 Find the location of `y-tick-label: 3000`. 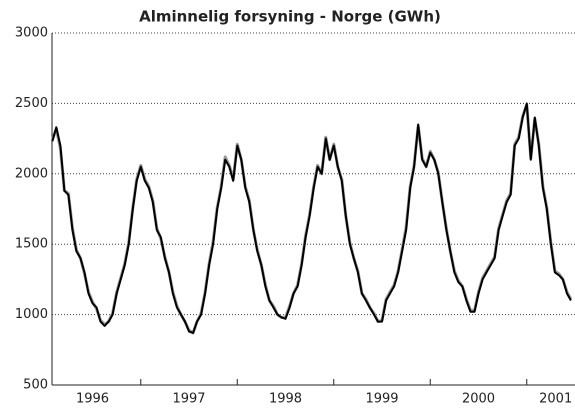

y-tick-label: 3000 is located at coordinates (31, 33).